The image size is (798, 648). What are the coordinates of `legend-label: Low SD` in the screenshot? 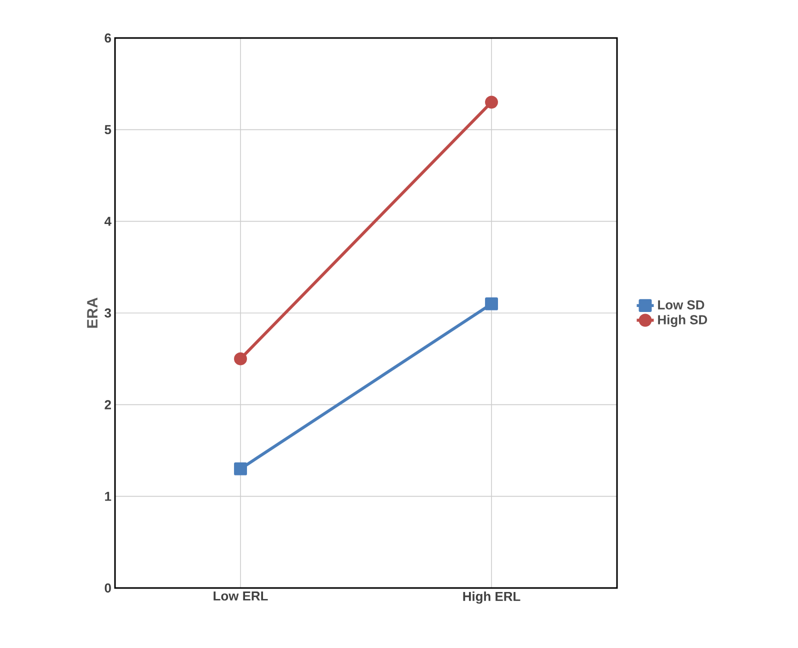 It's located at (681, 305).